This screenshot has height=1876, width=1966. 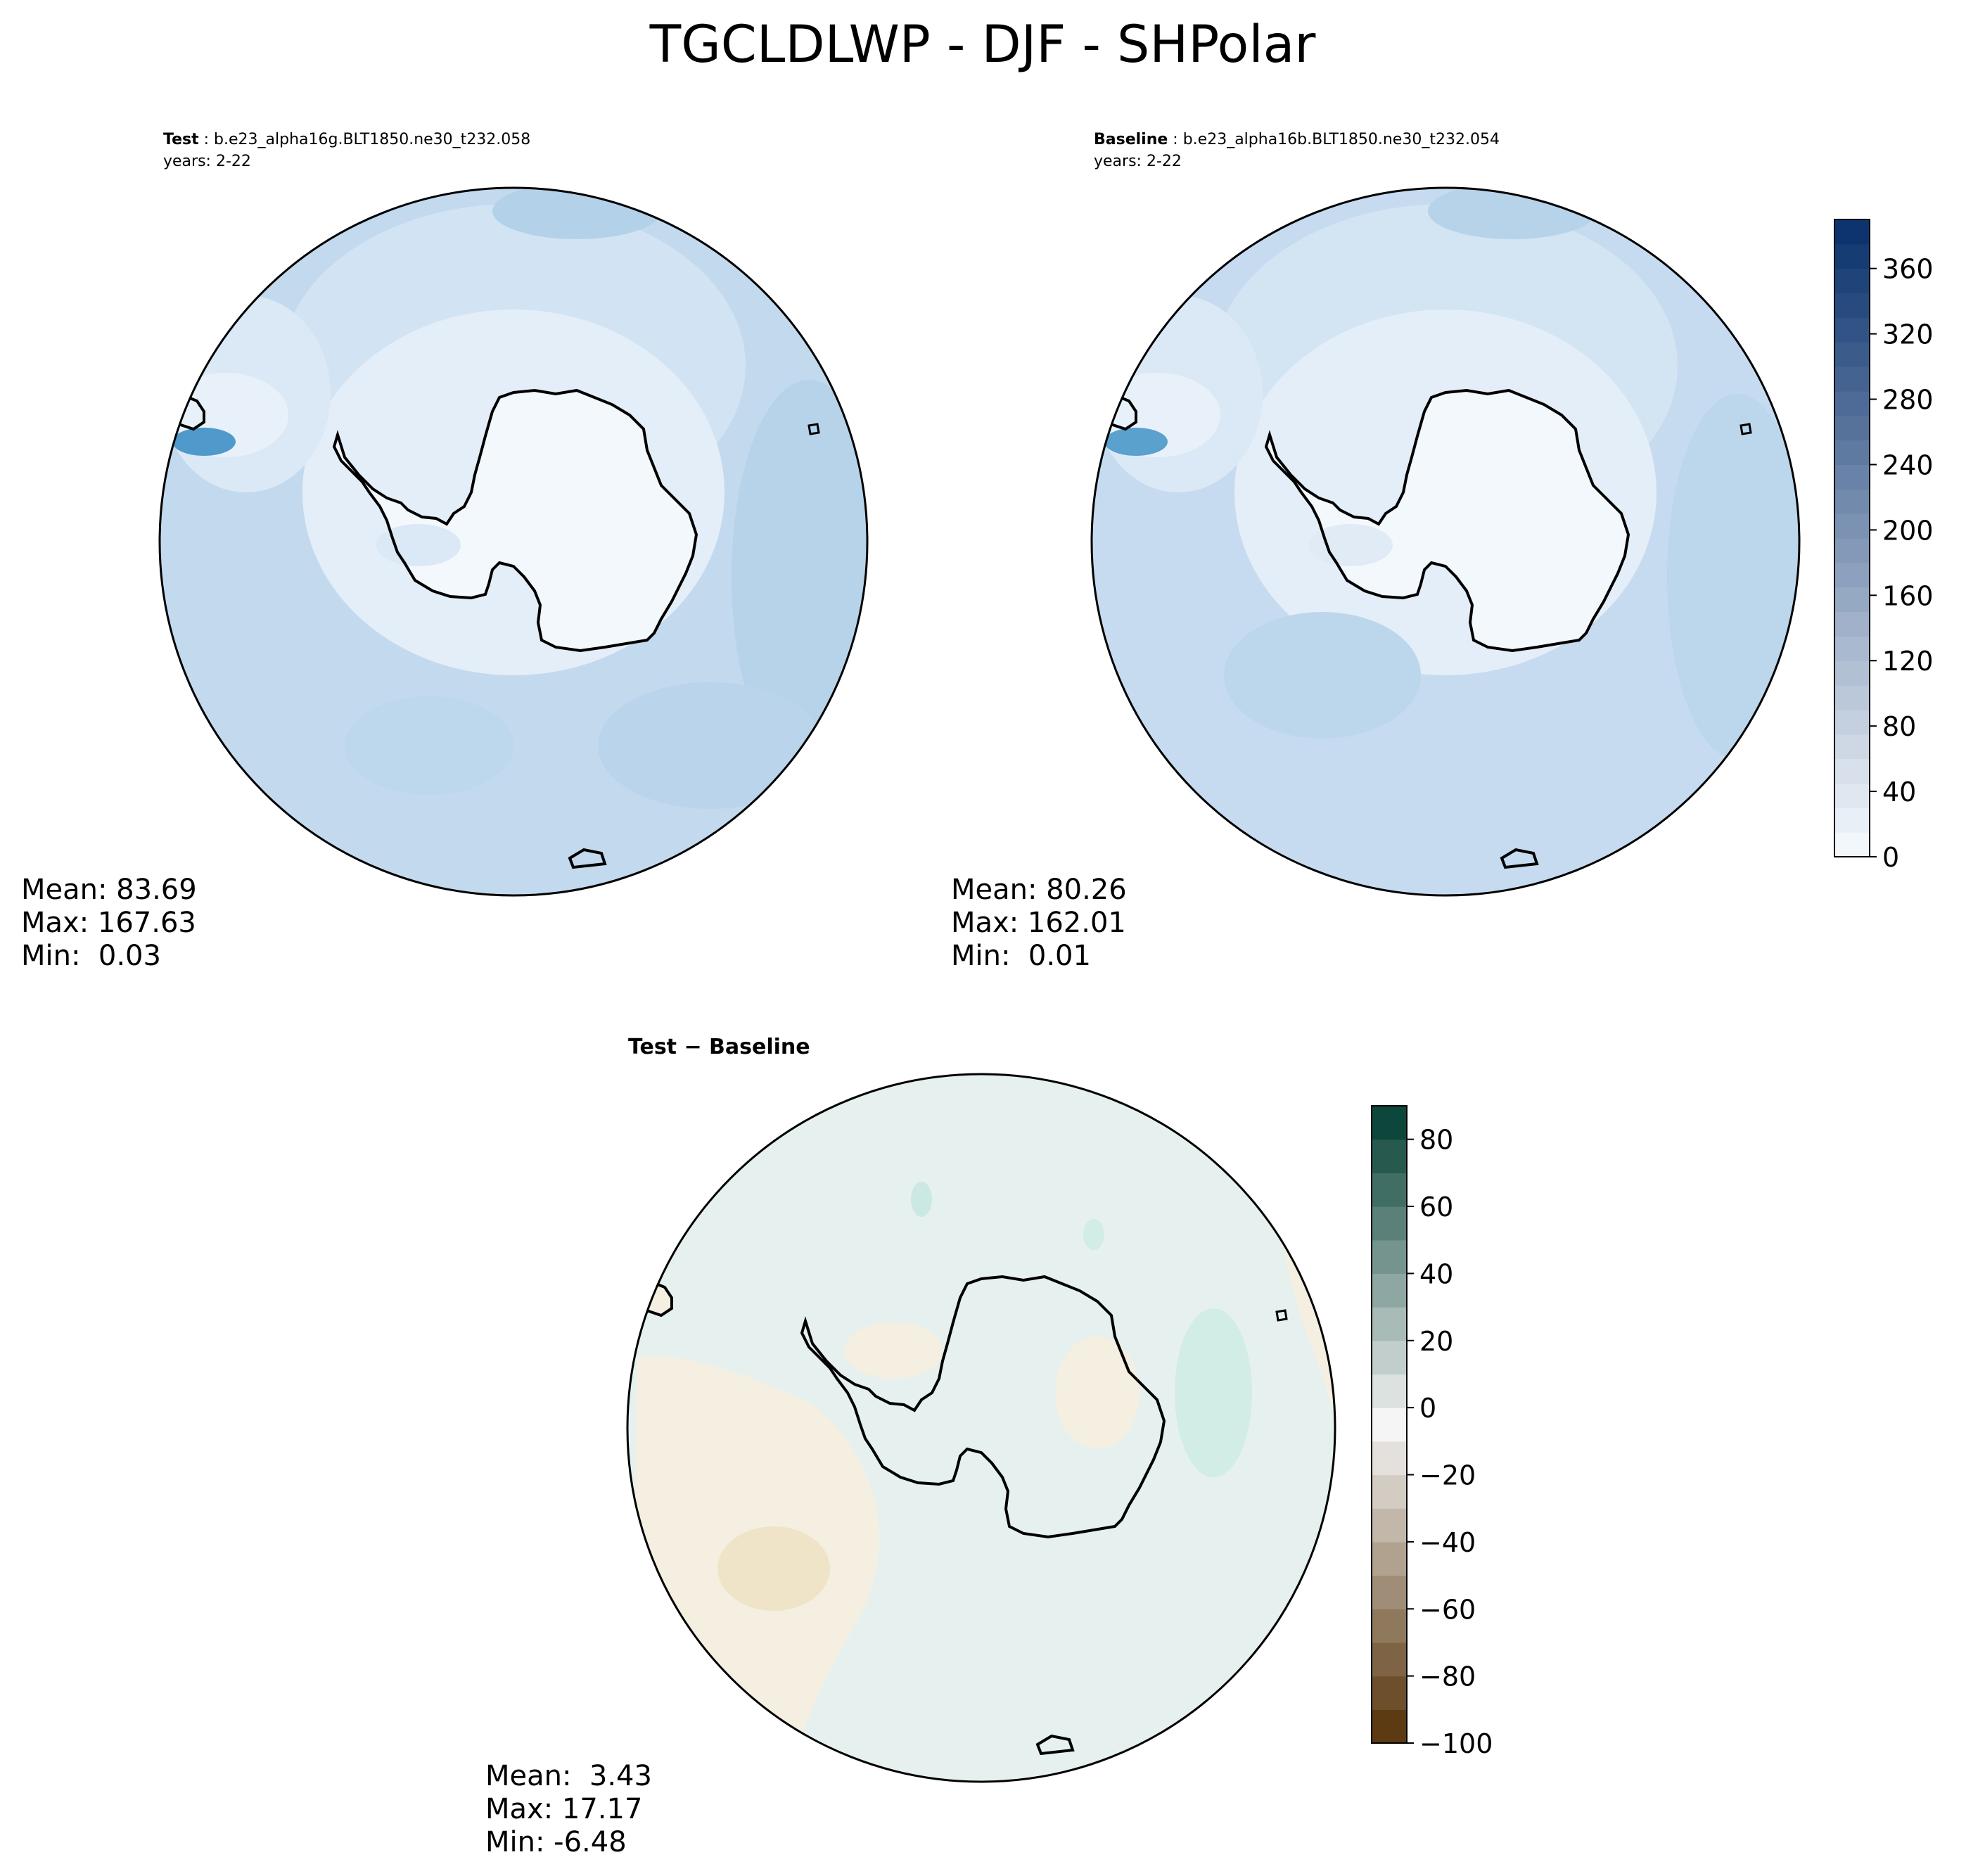 What do you see at coordinates (1908, 269) in the screenshot?
I see `main-colorbar-tick-label: 360` at bounding box center [1908, 269].